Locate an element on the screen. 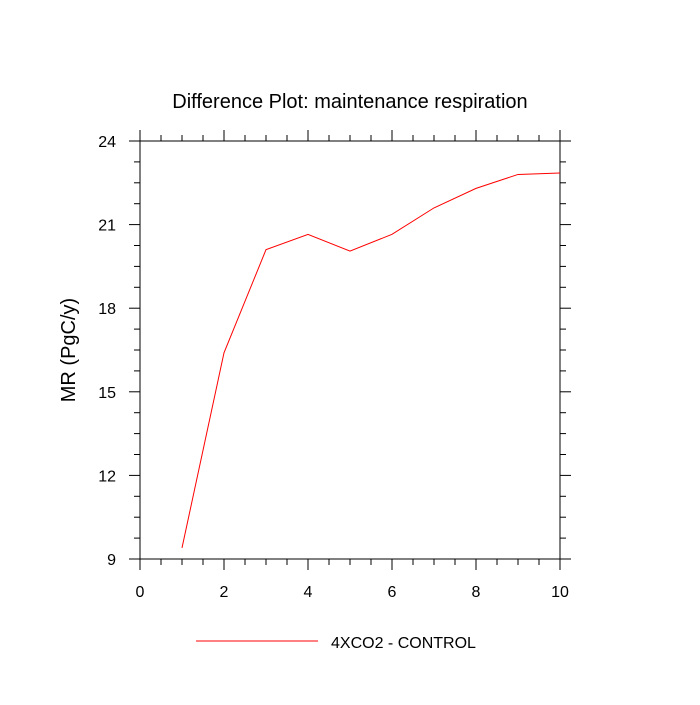  y-tick-label: 21 is located at coordinates (107, 226).